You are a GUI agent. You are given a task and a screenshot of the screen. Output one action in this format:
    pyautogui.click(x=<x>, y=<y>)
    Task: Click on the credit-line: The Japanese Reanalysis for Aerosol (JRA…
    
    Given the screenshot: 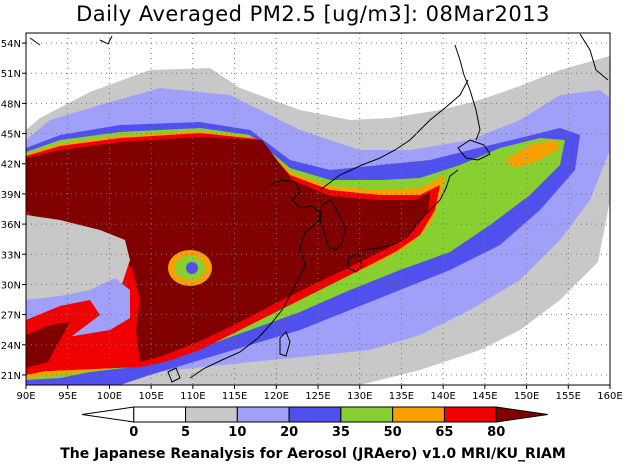 What is the action you would take?
    pyautogui.click(x=313, y=454)
    